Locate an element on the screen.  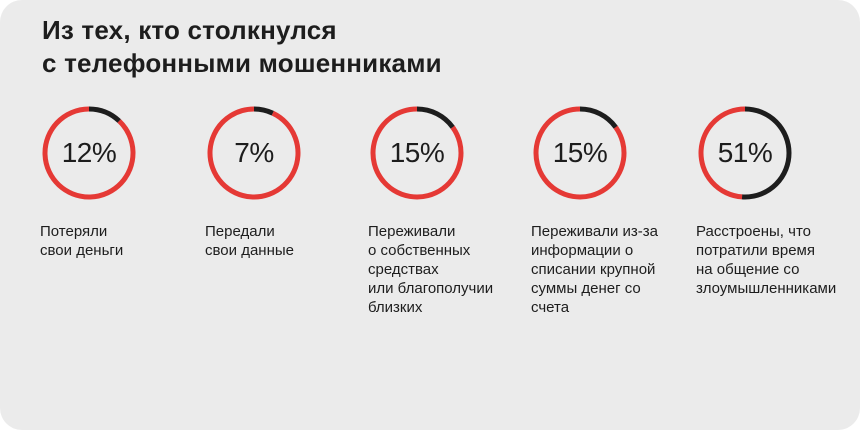
percent-label: 51% is located at coordinates (745, 152).